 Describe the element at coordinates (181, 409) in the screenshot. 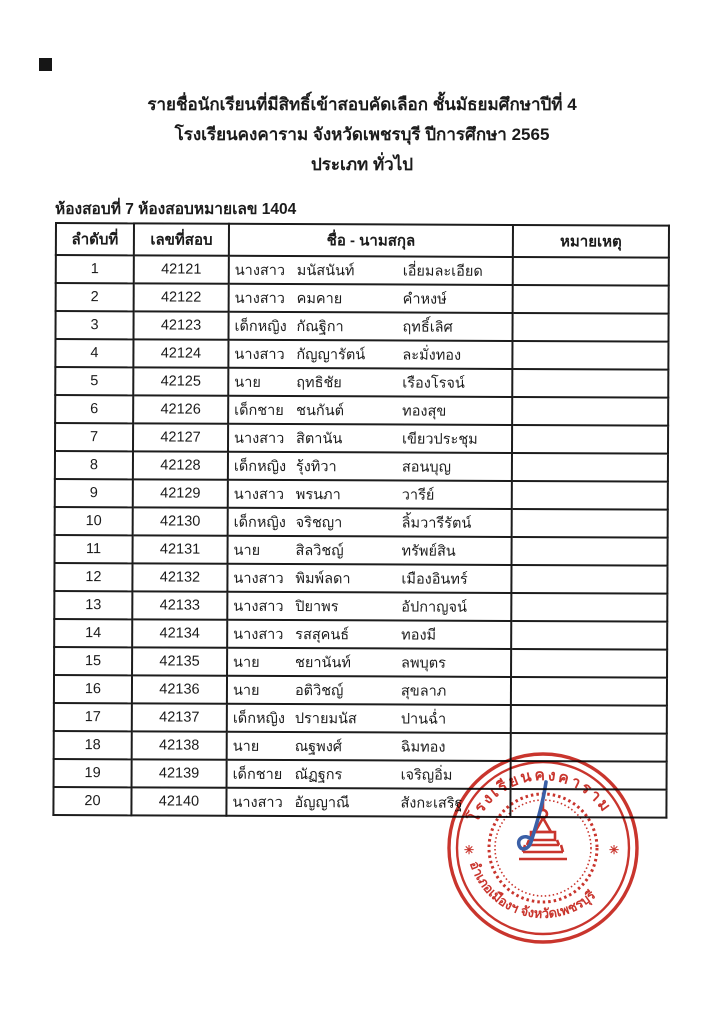

I see `cell-exam-number: 42126` at that location.